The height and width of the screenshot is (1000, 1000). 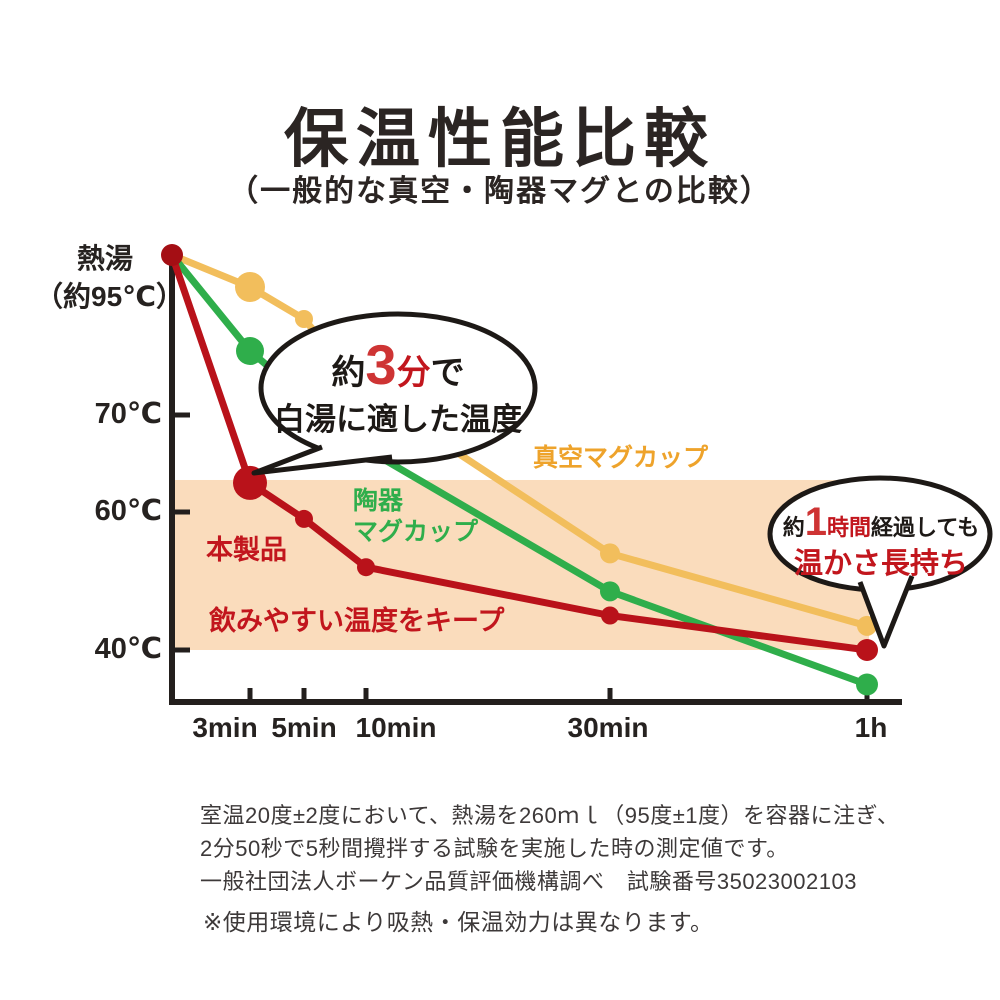 I want to click on start-temperature-label: （約95℃）, so click(x=110, y=296).